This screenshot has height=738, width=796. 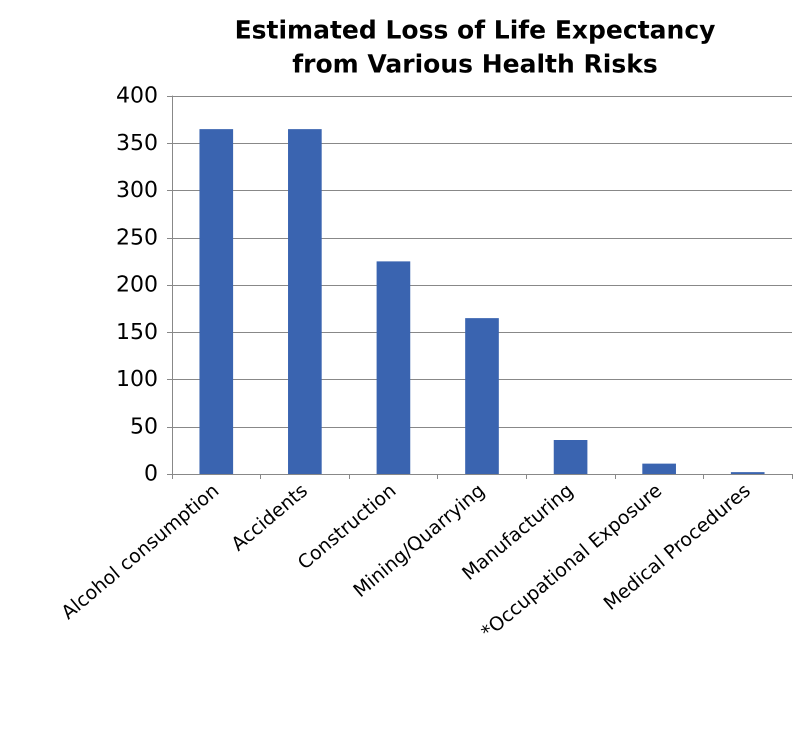 What do you see at coordinates (144, 427) in the screenshot?
I see `y-tick-label: 50` at bounding box center [144, 427].